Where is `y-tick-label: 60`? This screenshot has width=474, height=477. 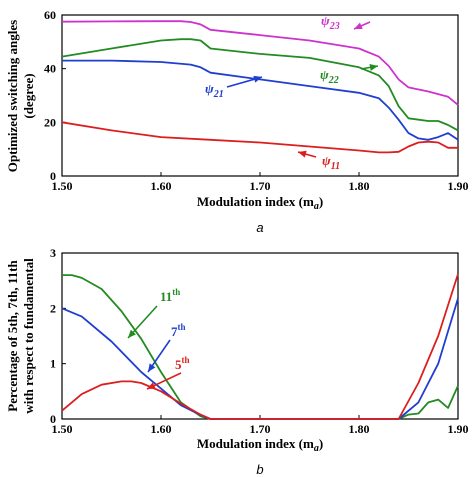
y-tick-label: 60 is located at coordinates (50, 15).